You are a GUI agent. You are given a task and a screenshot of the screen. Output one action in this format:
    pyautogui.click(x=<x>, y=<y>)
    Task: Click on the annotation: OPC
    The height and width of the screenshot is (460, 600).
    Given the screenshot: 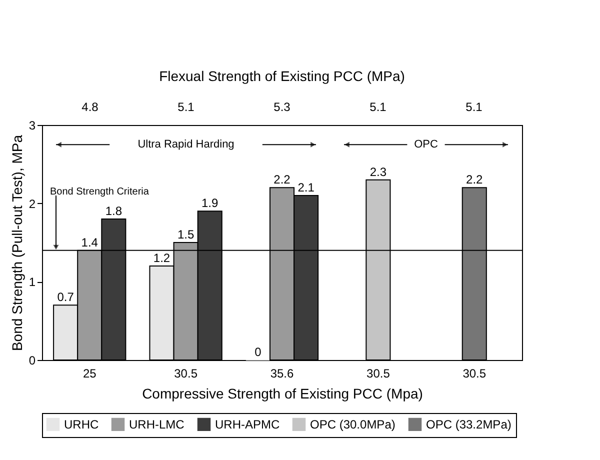 What is the action you would take?
    pyautogui.click(x=426, y=144)
    